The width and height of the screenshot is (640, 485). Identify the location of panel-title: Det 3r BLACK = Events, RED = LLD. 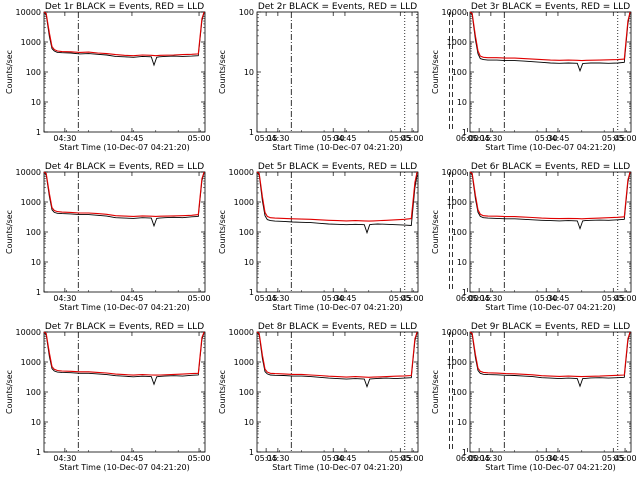
(550, 7).